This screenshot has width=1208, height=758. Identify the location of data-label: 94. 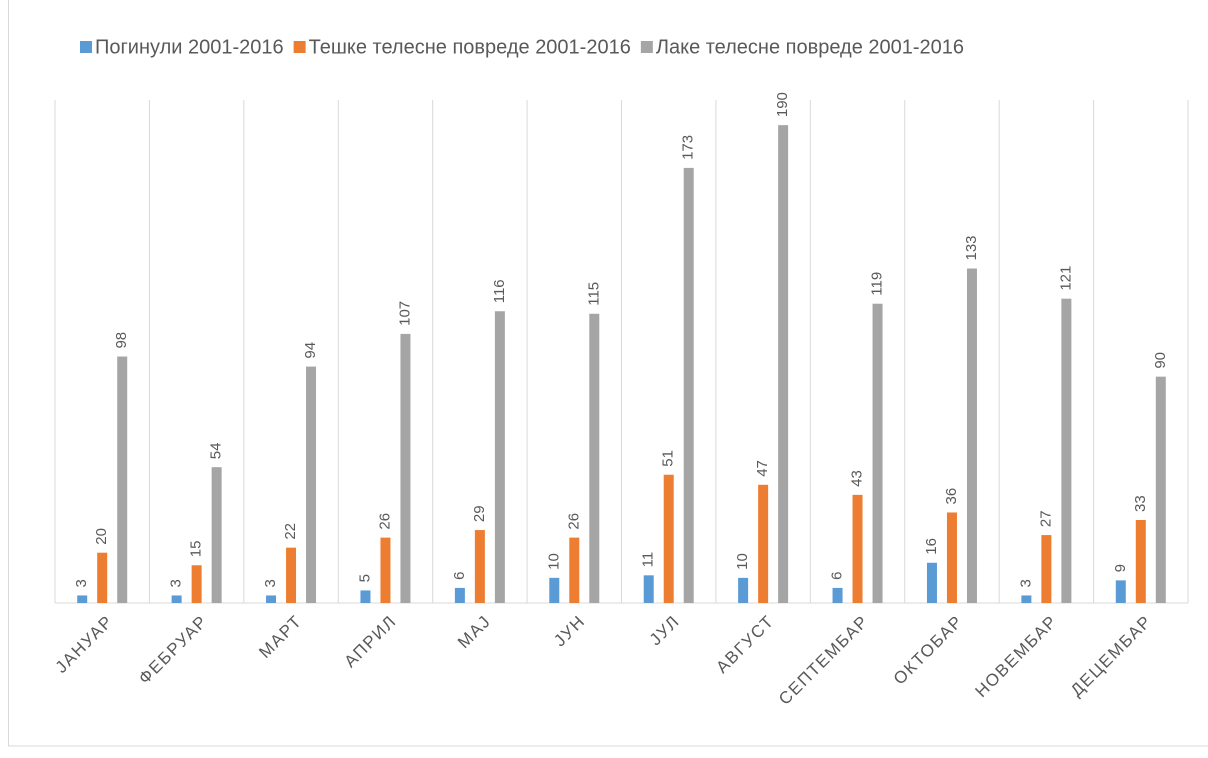
(310, 350).